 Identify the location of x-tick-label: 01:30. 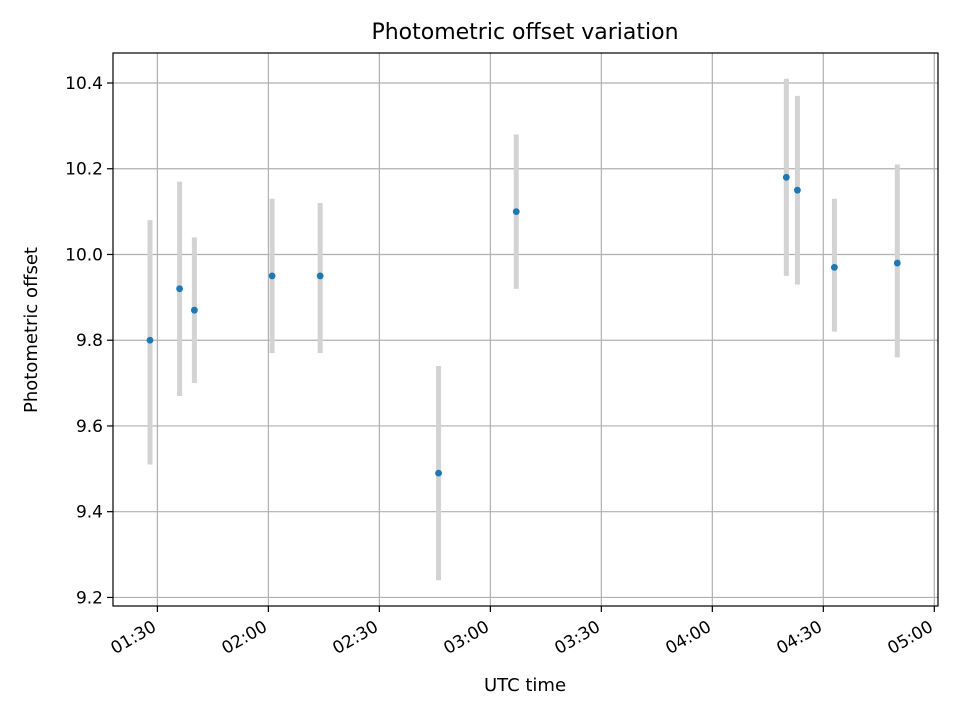
(133, 638).